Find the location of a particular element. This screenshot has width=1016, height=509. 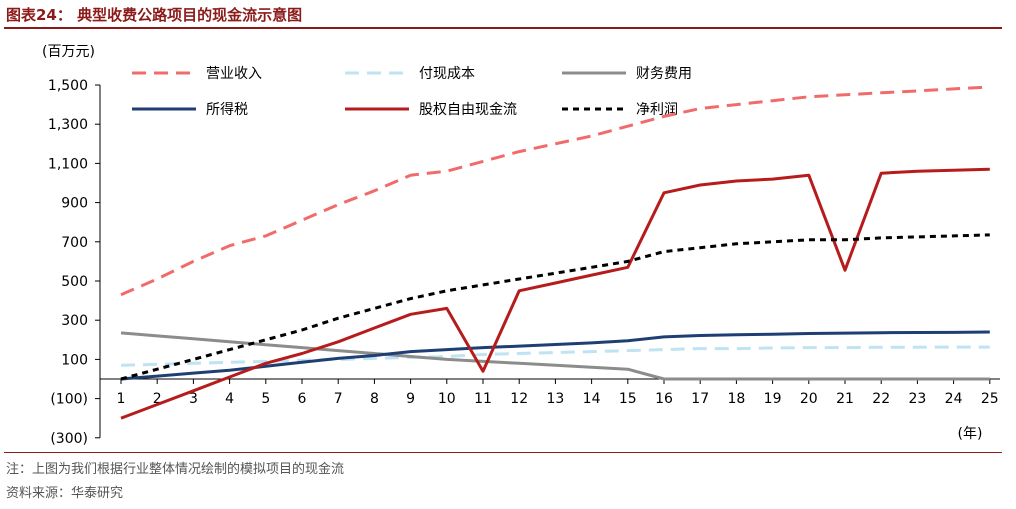

x-tick-label: 23 is located at coordinates (917, 399).